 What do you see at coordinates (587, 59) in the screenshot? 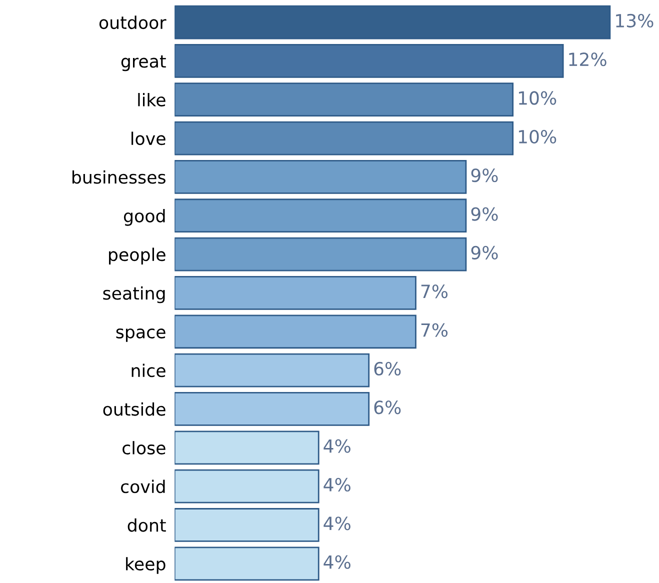
I see `data-label: 12%` at bounding box center [587, 59].